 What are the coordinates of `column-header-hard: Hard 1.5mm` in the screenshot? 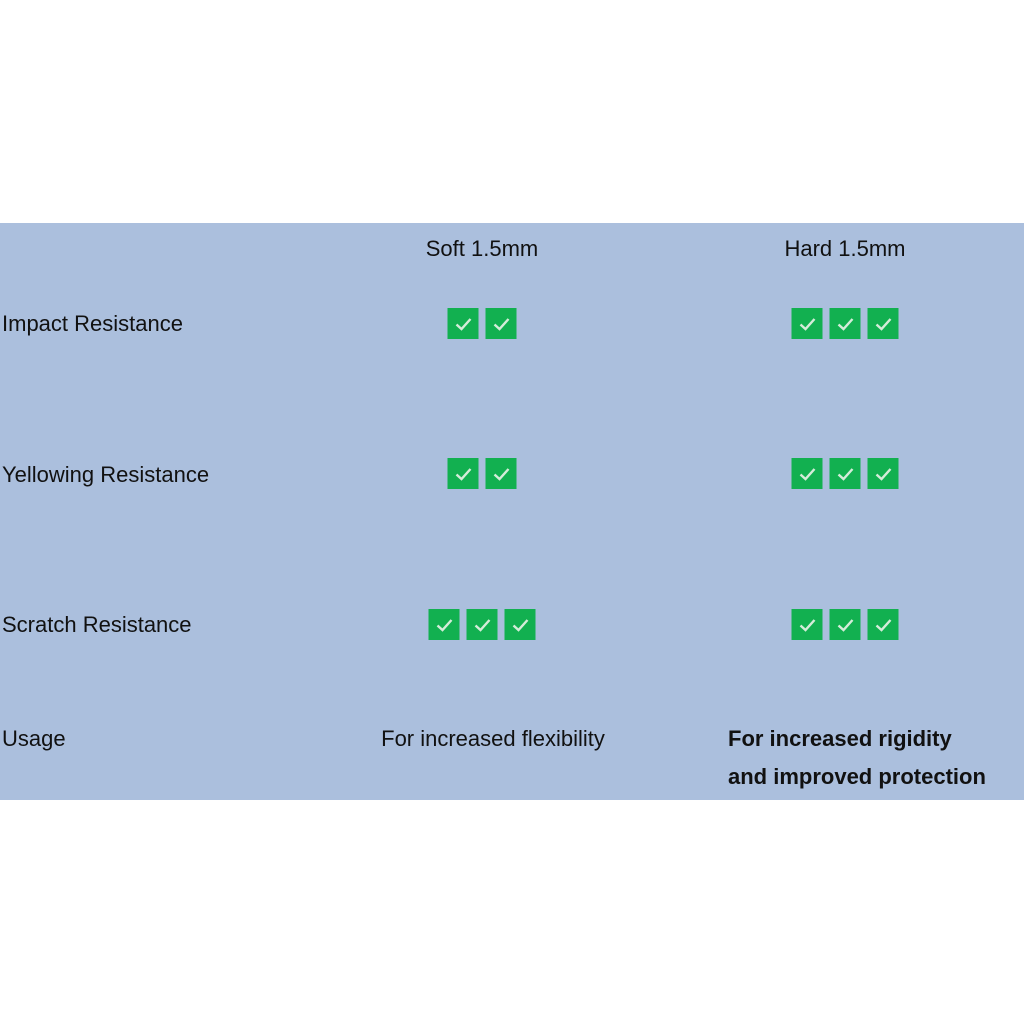 It's located at (845, 248).